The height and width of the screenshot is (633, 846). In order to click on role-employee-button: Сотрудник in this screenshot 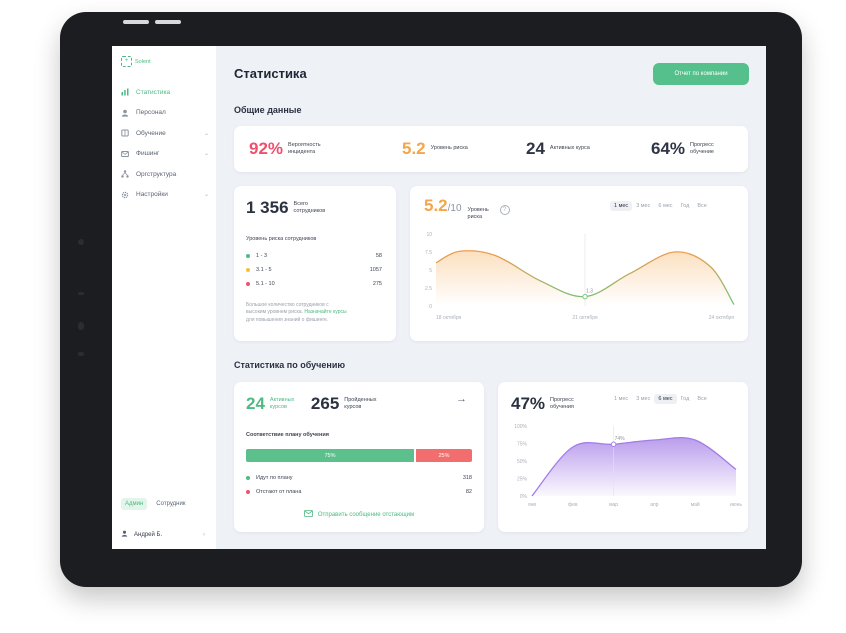, I will do `click(171, 504)`.